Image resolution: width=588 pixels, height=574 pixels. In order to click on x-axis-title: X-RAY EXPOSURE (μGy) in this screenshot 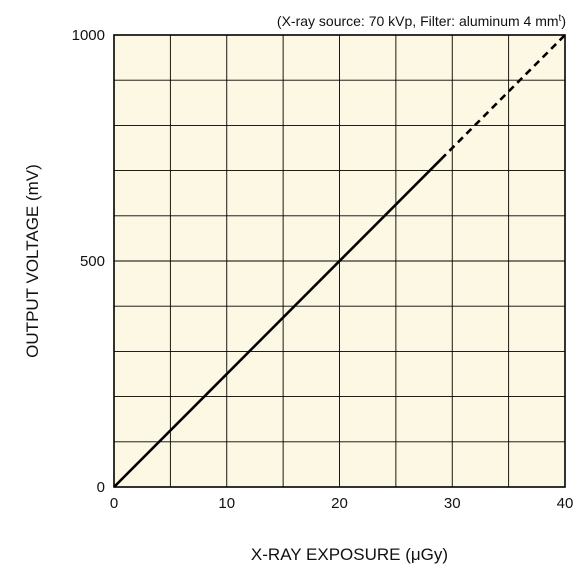, I will do `click(349, 554)`.